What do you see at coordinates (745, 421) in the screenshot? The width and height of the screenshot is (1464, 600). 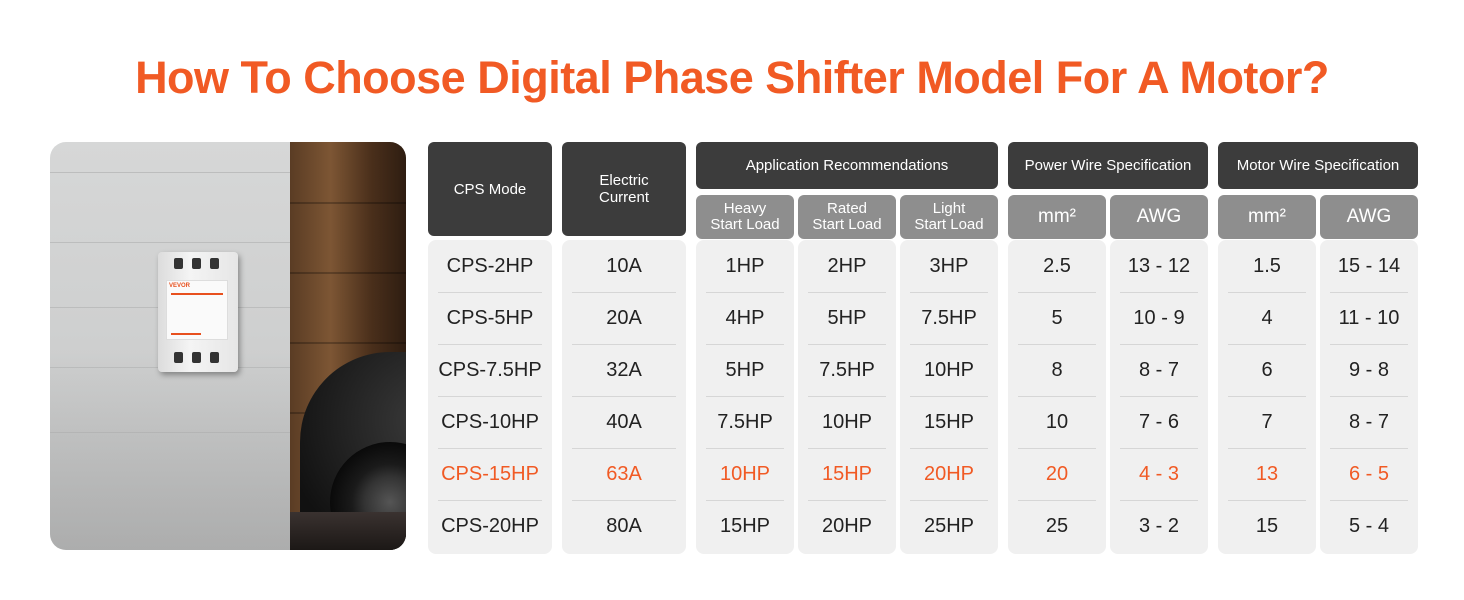 I see `table-cell-heavy-start-load: 7.5HP` at bounding box center [745, 421].